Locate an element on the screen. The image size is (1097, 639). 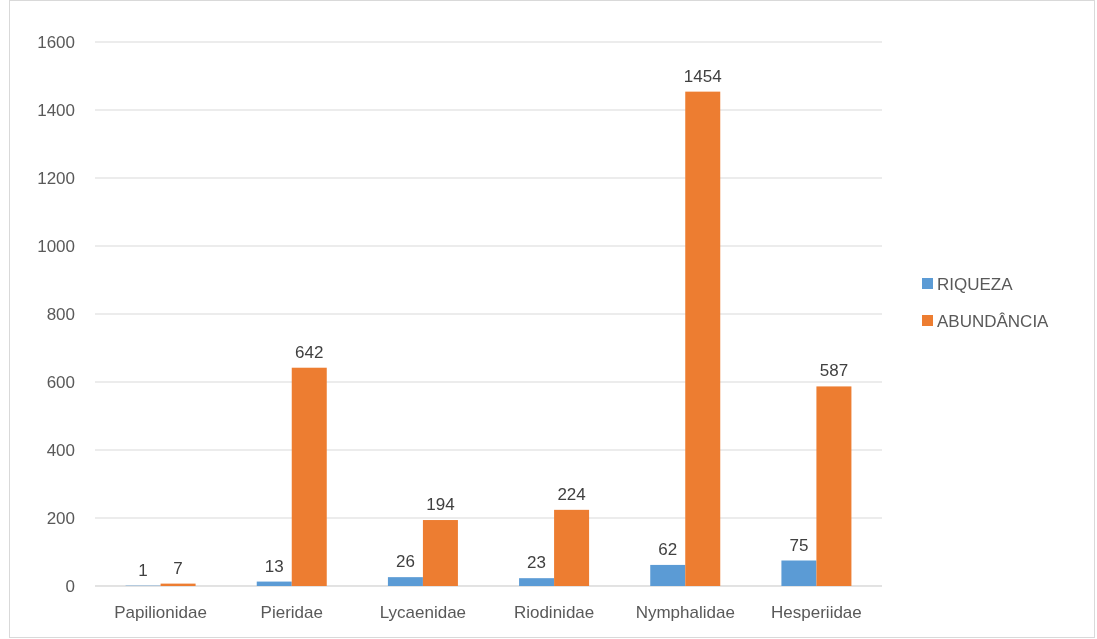
data-label: 62 is located at coordinates (668, 549).